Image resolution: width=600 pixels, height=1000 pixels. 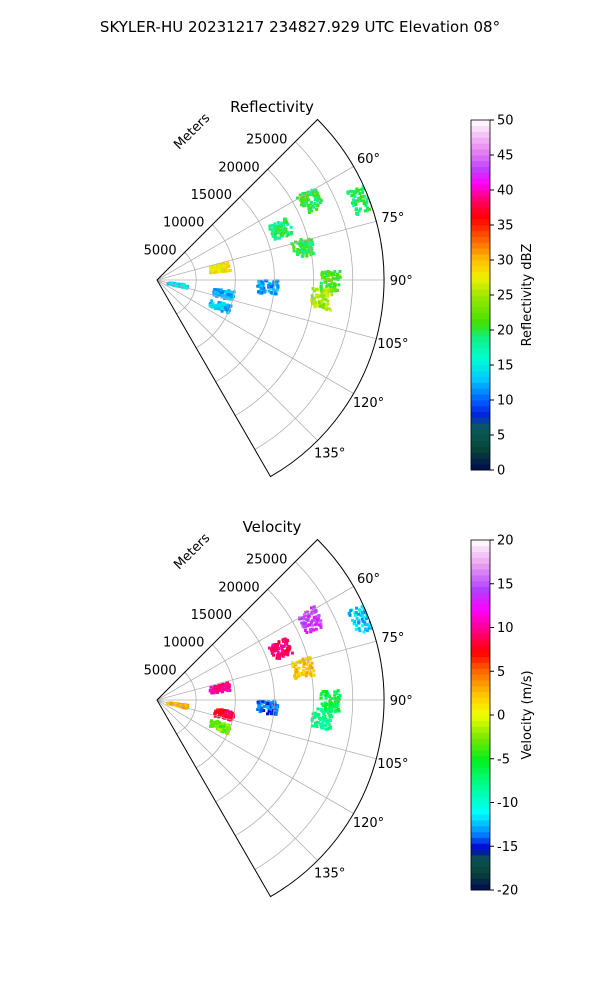 I want to click on sector-frame, so click(x=270, y=298).